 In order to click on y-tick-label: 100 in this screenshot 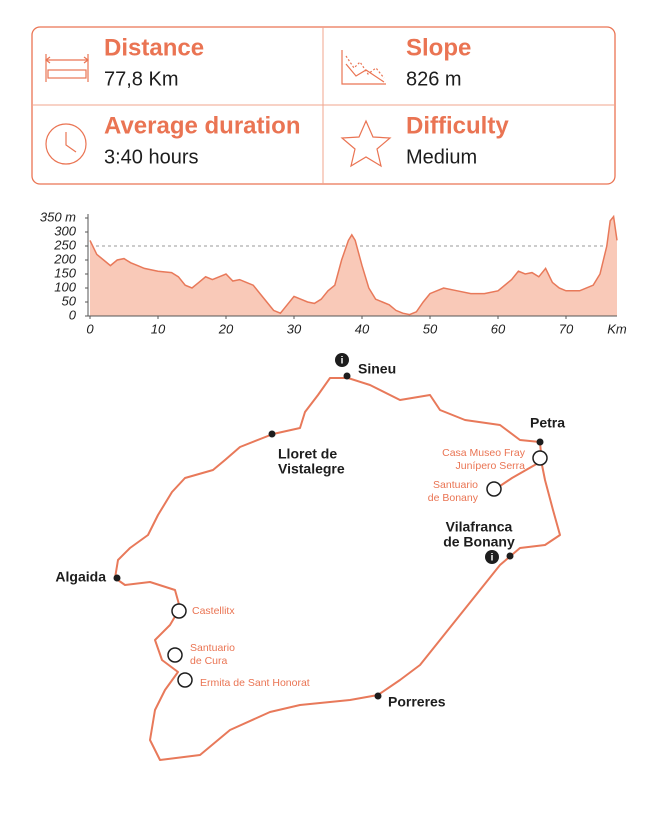, I will do `click(65, 286)`.